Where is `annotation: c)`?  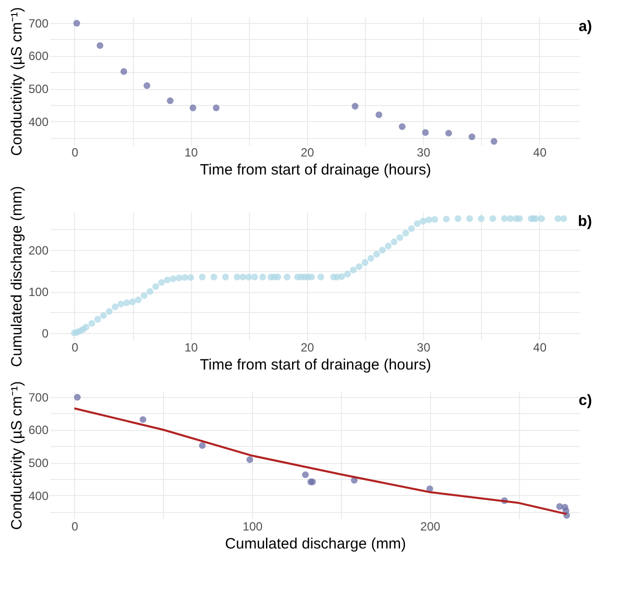 annotation: c) is located at coordinates (585, 400).